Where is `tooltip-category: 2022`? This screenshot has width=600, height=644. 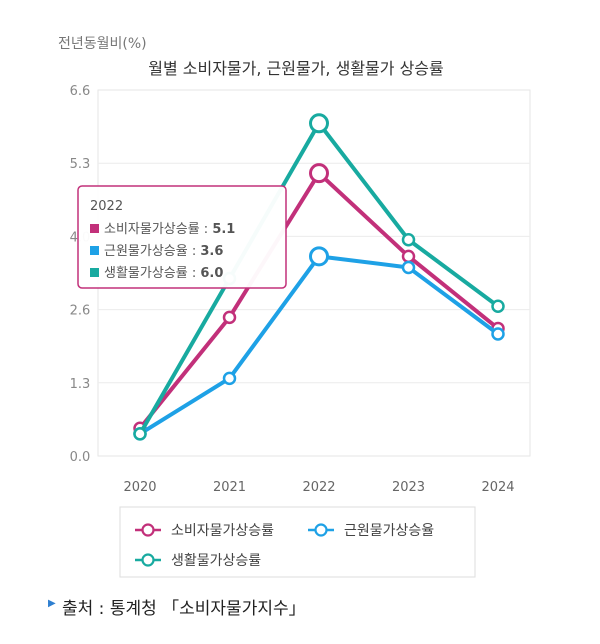 tooltip-category: 2022 is located at coordinates (106, 206).